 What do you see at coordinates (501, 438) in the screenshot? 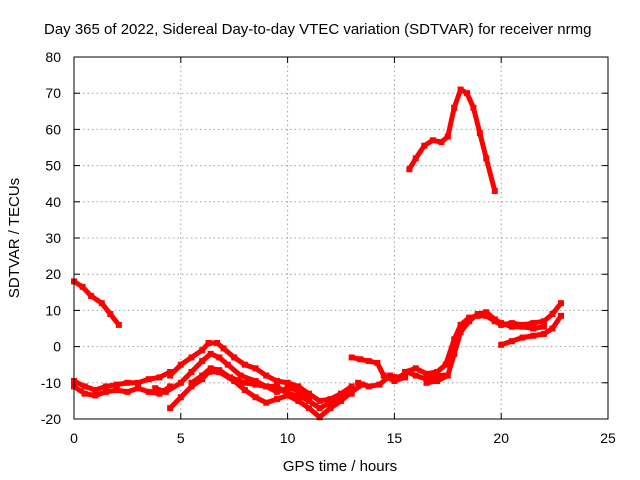
I see `x-tick-label: 20` at bounding box center [501, 438].